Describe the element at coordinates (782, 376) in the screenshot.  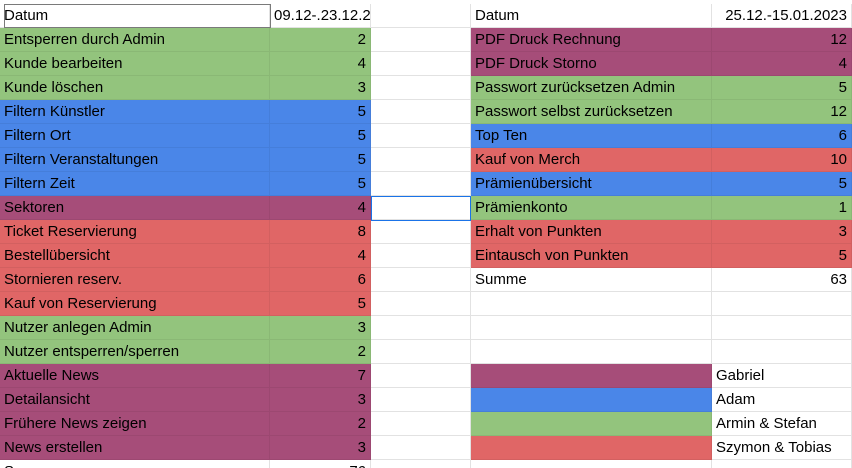
I see `legend-name: Gabriel` at that location.